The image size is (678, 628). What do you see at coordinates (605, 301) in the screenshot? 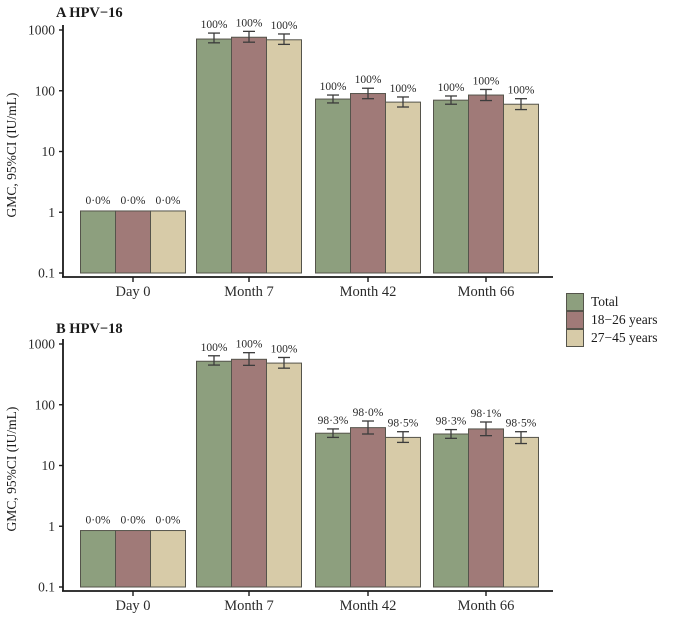
I see `legend-label-total: Total` at bounding box center [605, 301].